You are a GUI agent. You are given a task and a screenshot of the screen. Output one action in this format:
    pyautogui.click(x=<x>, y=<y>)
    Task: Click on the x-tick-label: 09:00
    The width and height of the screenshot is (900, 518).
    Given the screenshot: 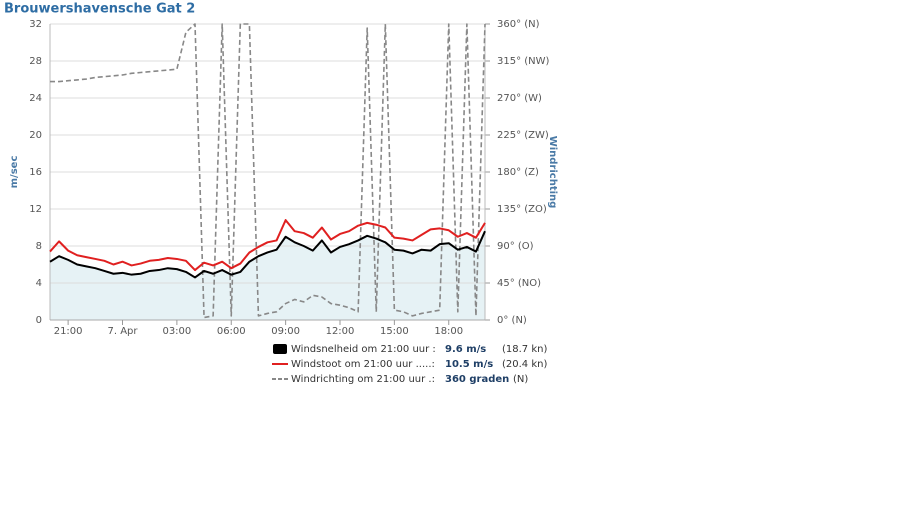 What is the action you would take?
    pyautogui.click(x=285, y=331)
    